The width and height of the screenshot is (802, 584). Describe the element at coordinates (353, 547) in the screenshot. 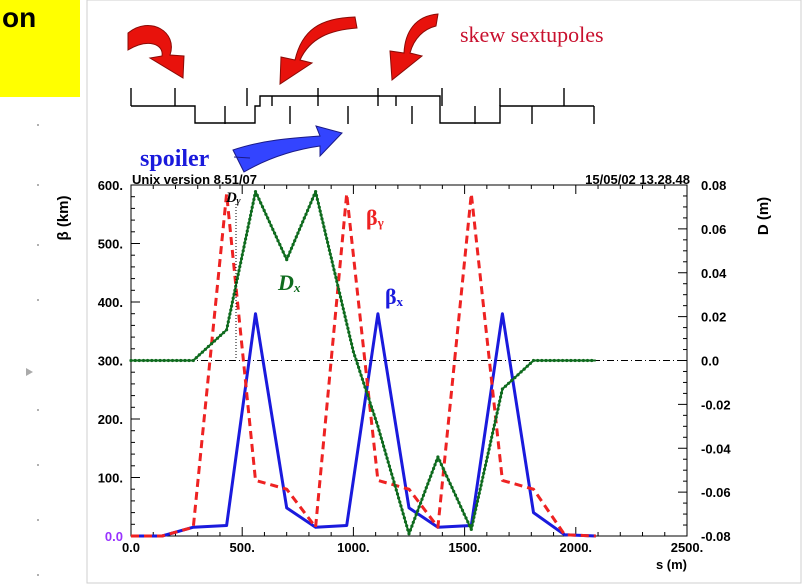

I see `x-tick-label: 1000.` at that location.